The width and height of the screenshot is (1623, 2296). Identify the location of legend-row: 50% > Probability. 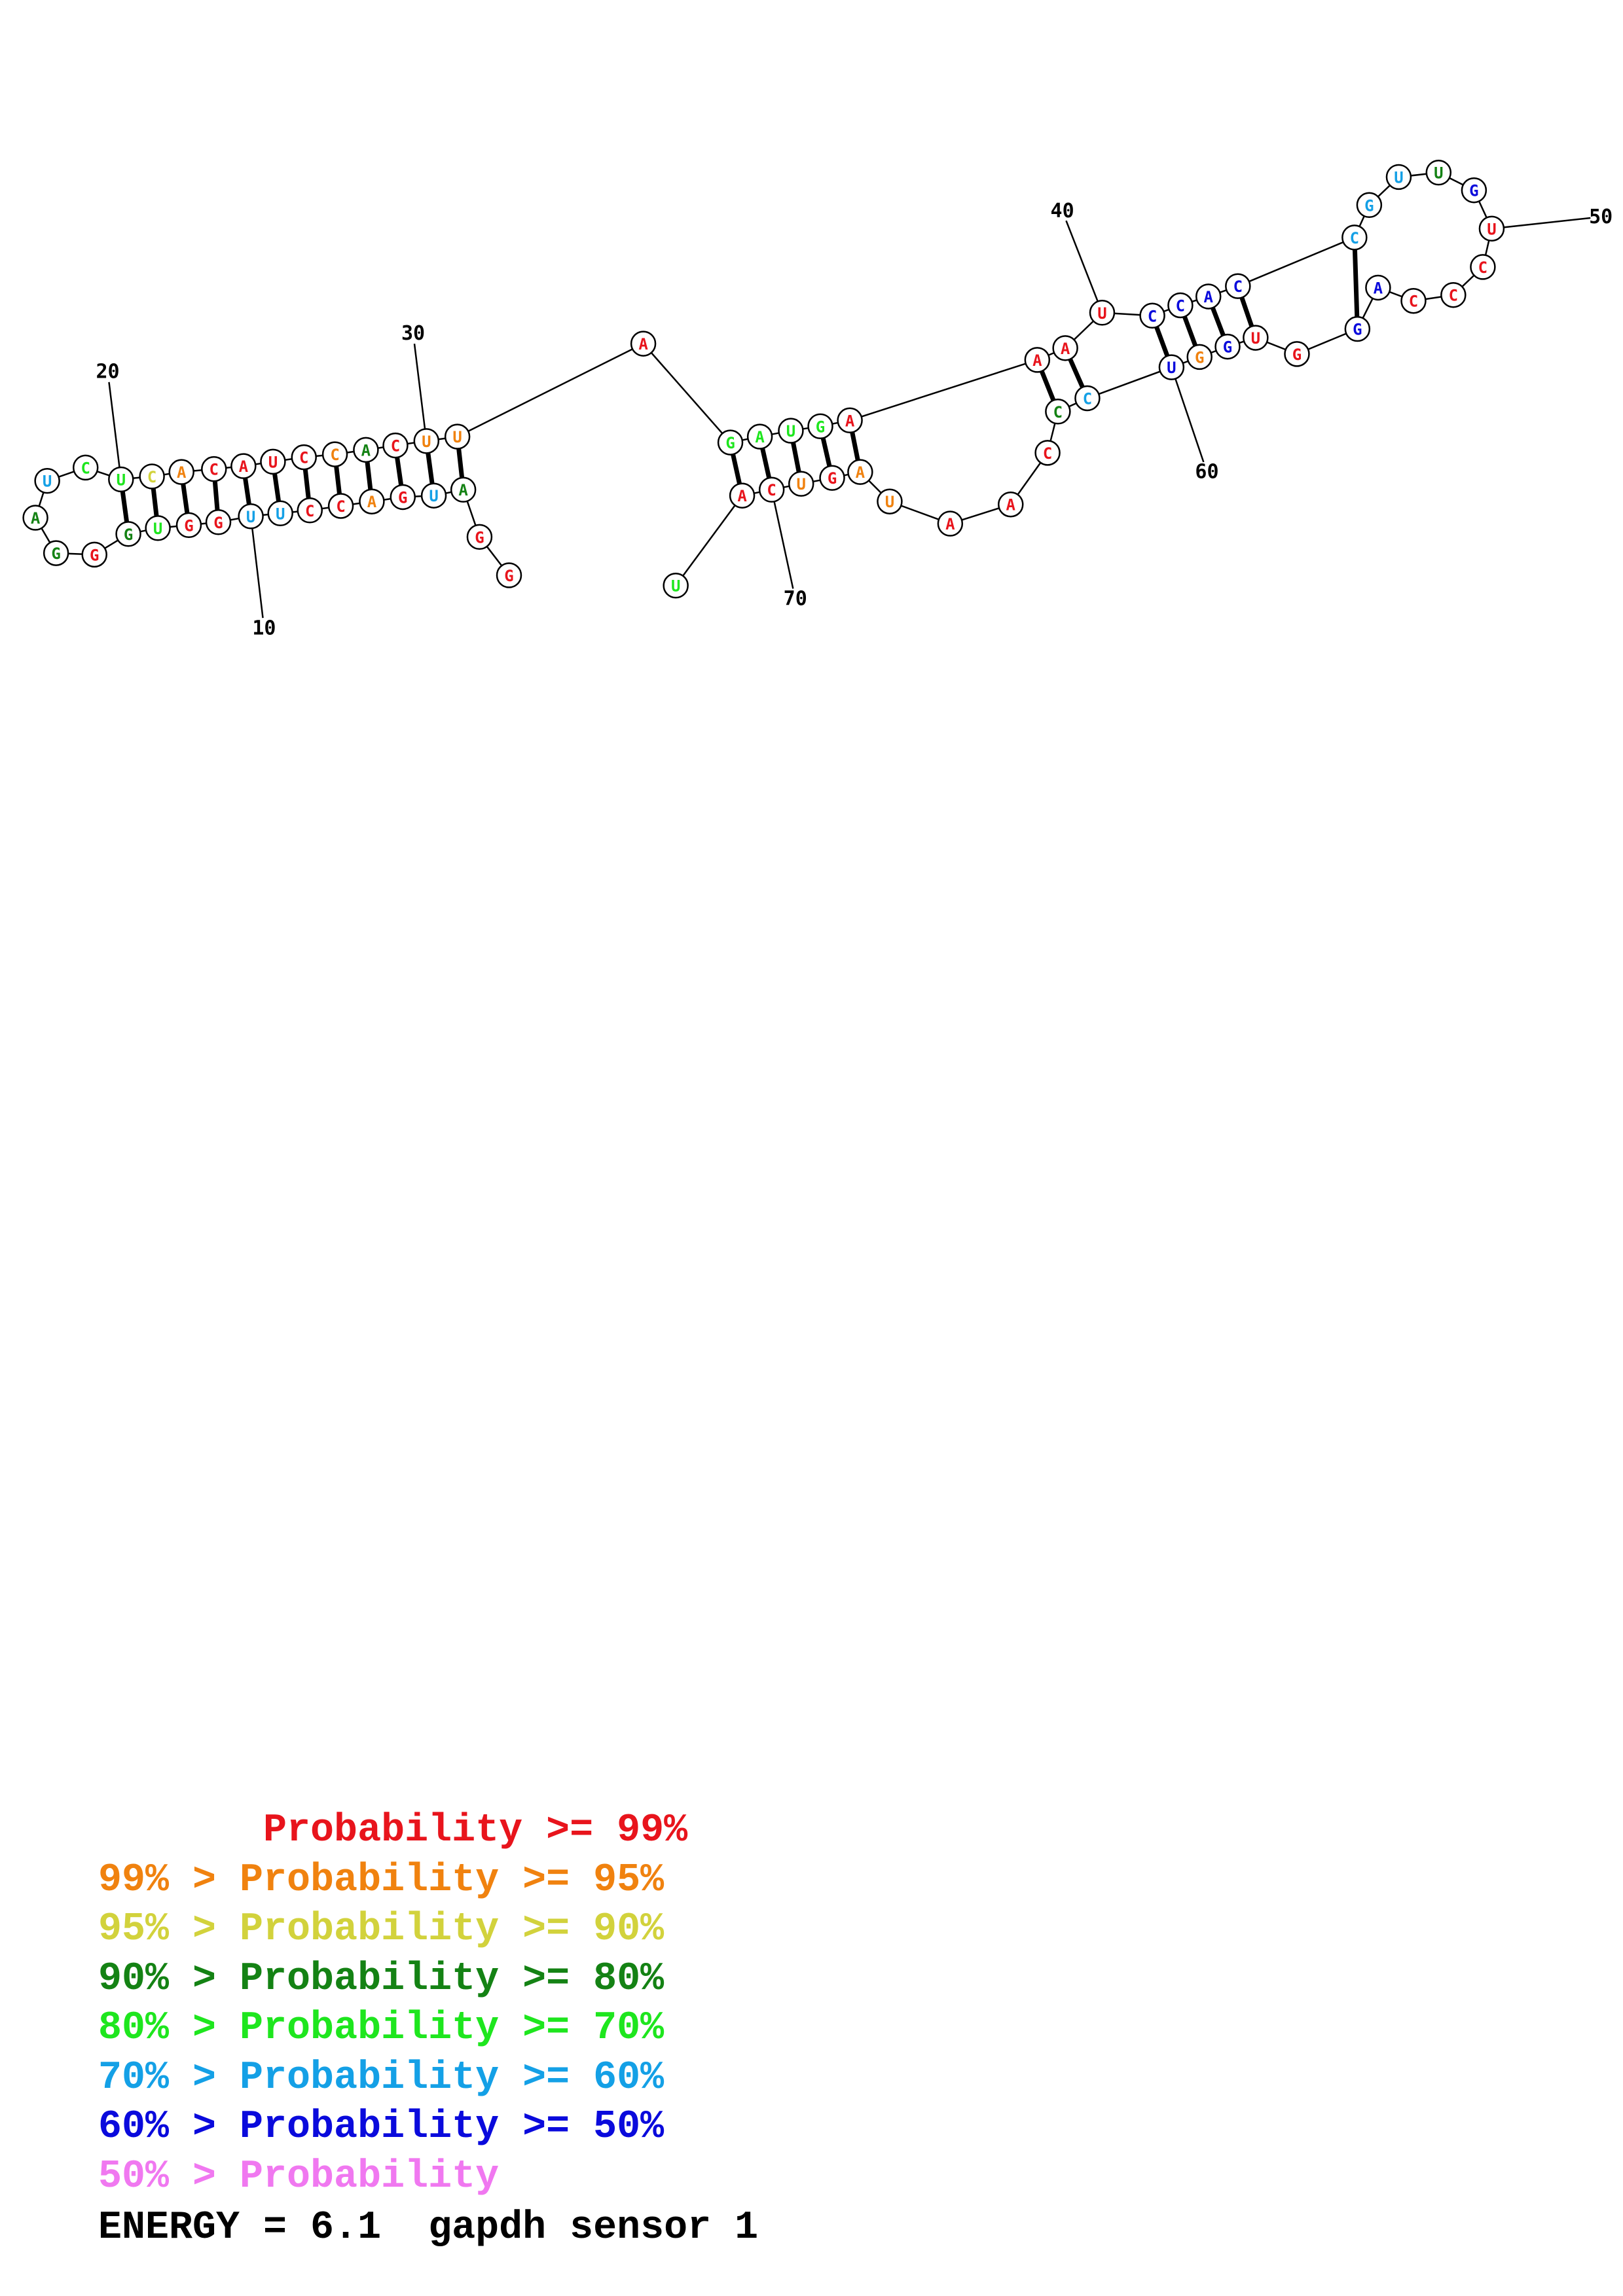
(299, 2176).